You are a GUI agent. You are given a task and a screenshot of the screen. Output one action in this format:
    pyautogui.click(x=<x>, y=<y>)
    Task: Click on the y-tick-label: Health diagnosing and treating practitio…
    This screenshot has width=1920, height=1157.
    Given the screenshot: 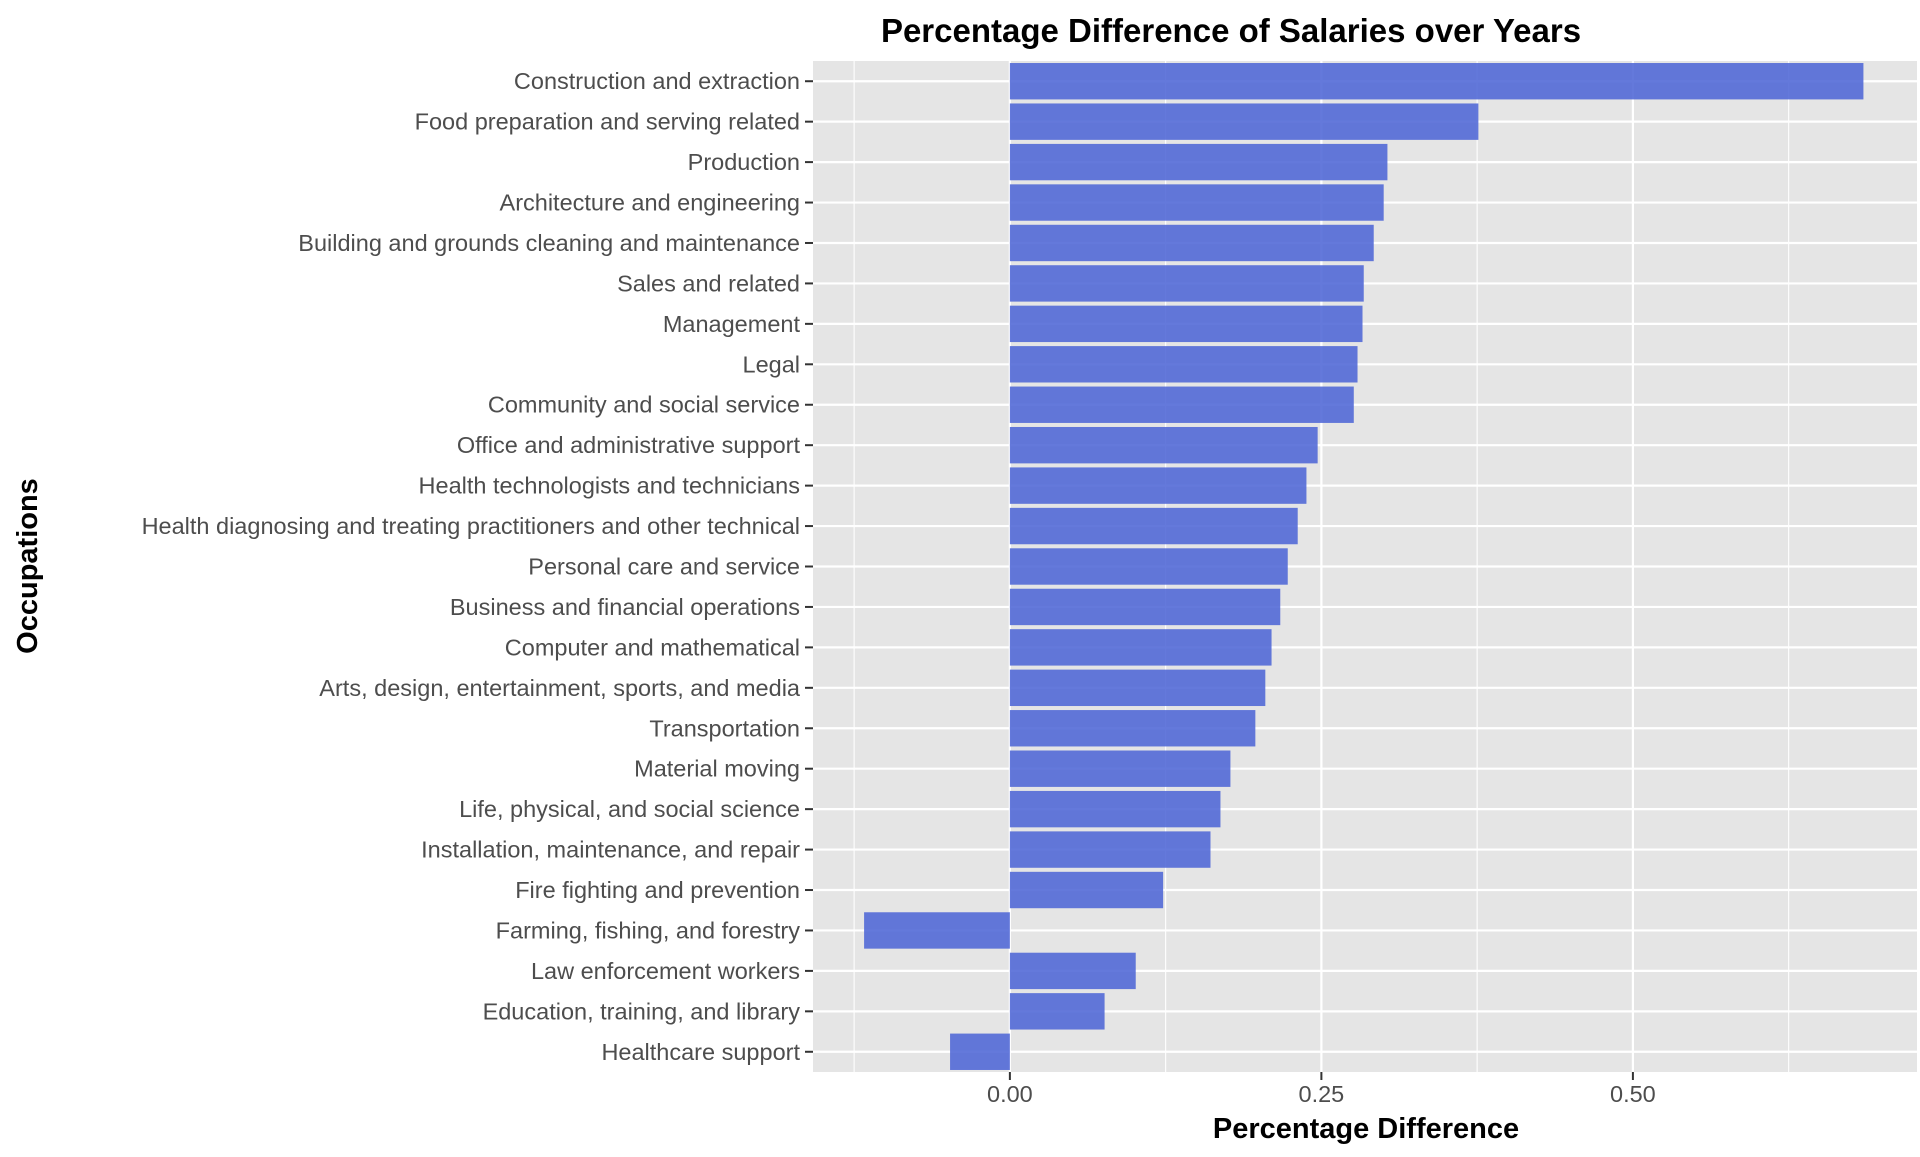 What is the action you would take?
    pyautogui.click(x=471, y=526)
    